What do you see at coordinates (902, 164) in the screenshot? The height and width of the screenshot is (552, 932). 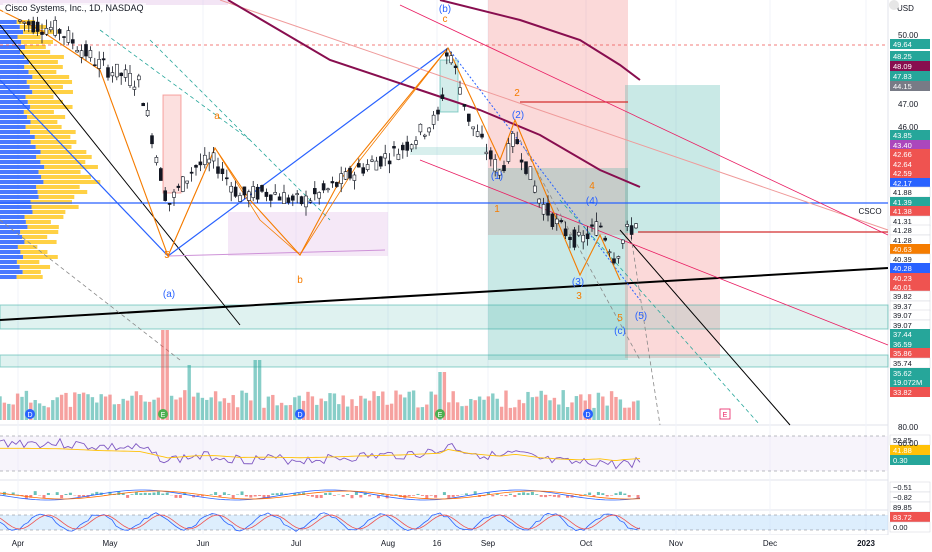 I see `price-tag-label: 42.64` at bounding box center [902, 164].